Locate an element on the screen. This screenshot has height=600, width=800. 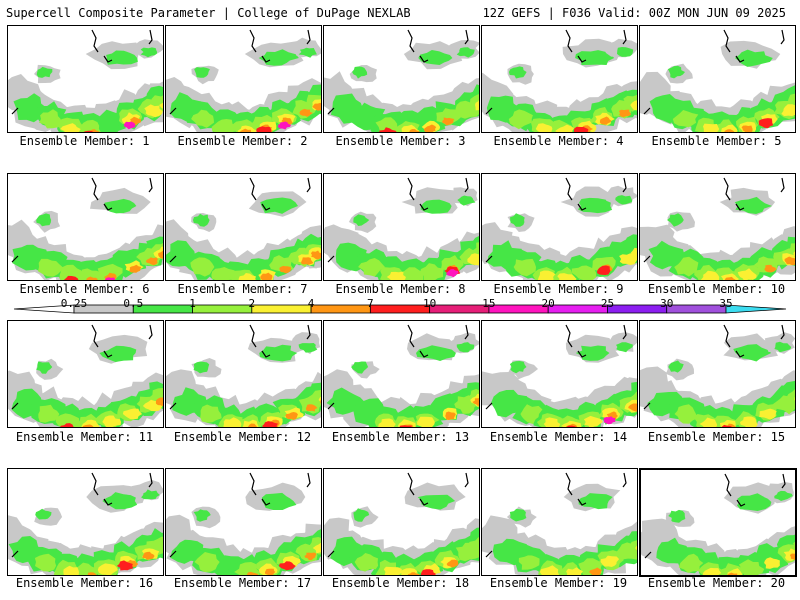
colorbar-tick-label: 30 is located at coordinates (667, 303).